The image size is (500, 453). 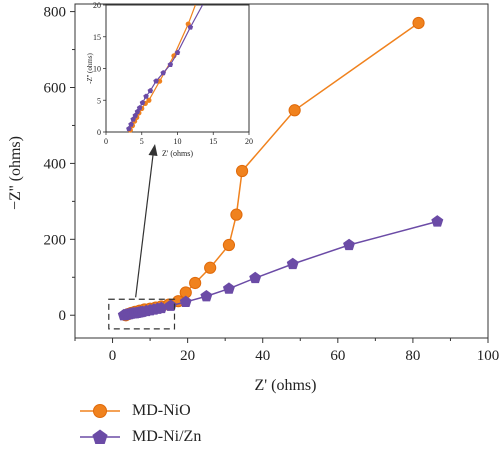 I want to click on inset-y-tick-label: 20, so click(x=97, y=5).